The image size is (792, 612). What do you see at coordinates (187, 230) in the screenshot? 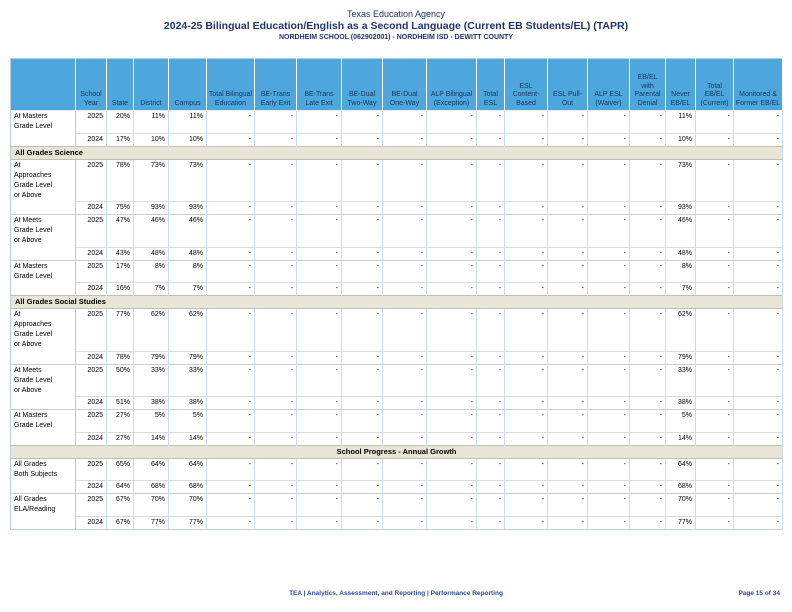
I see `table-cell: 46%` at bounding box center [187, 230].